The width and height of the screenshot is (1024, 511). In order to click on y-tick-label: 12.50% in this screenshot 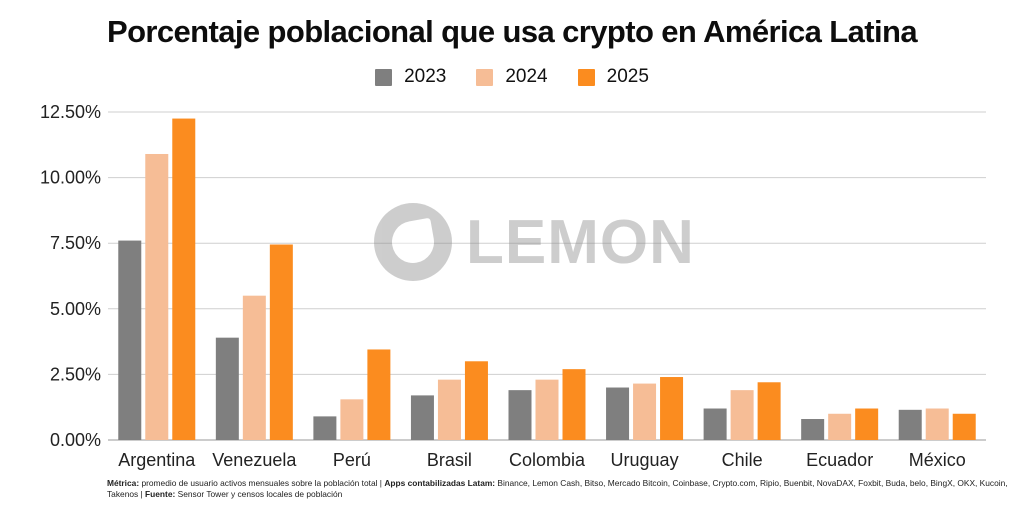, I will do `click(70, 112)`.